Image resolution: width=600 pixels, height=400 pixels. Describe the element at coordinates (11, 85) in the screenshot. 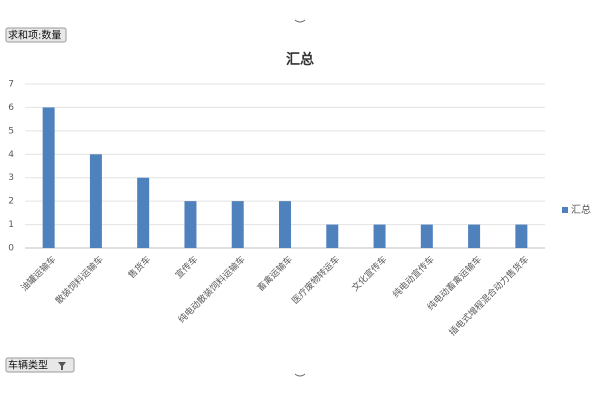

I see `y-tick-label: 7` at that location.